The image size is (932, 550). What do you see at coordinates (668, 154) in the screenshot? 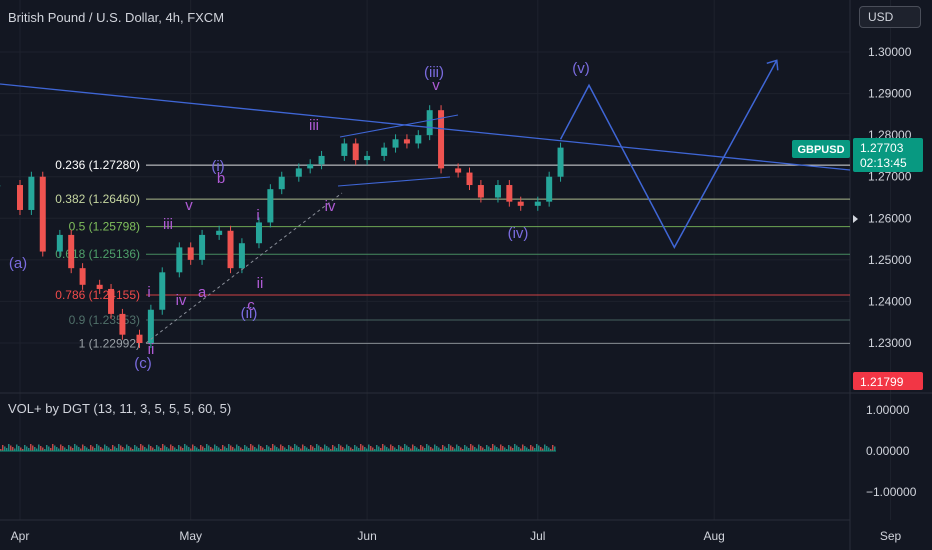
I see `projection-path` at bounding box center [668, 154].